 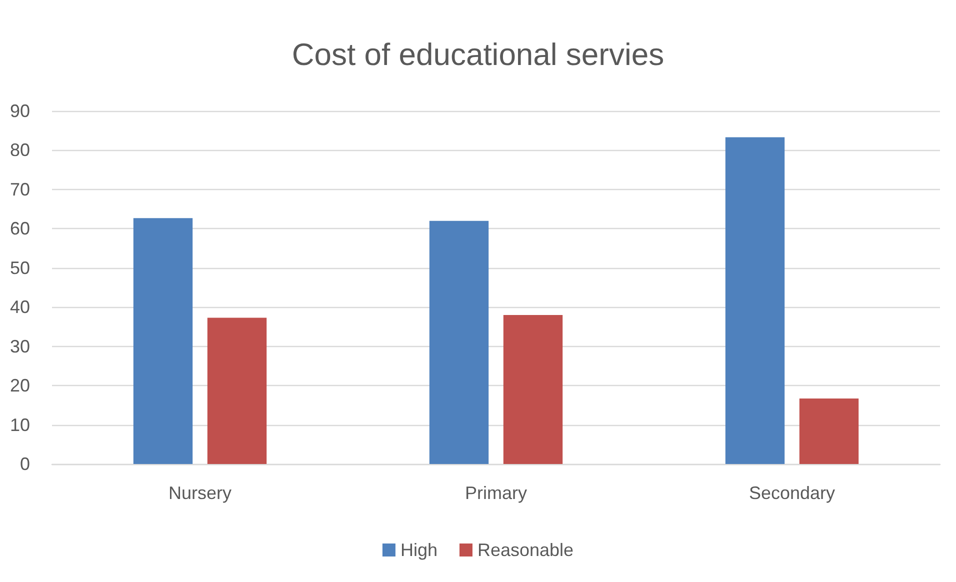 What do you see at coordinates (20, 346) in the screenshot?
I see `y-tick-label: 30` at bounding box center [20, 346].